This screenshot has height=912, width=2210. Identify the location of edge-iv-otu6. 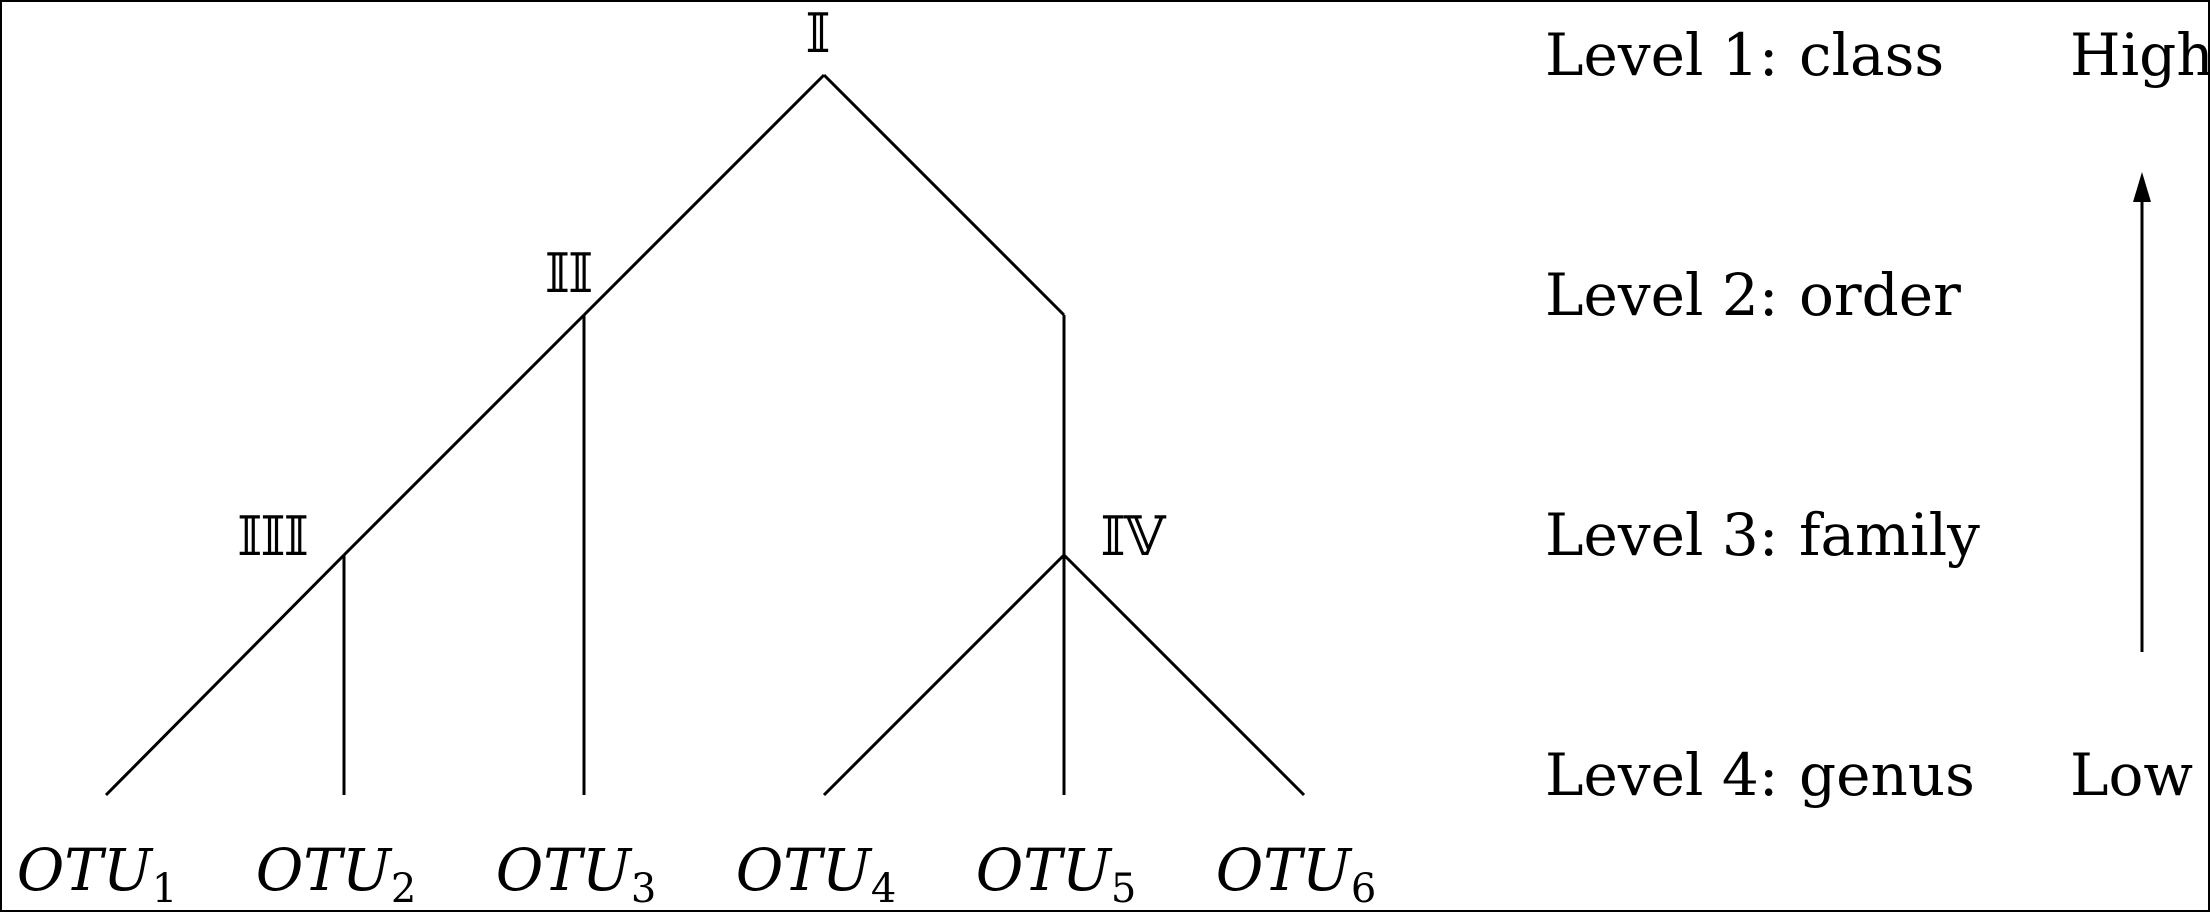
(1184, 675).